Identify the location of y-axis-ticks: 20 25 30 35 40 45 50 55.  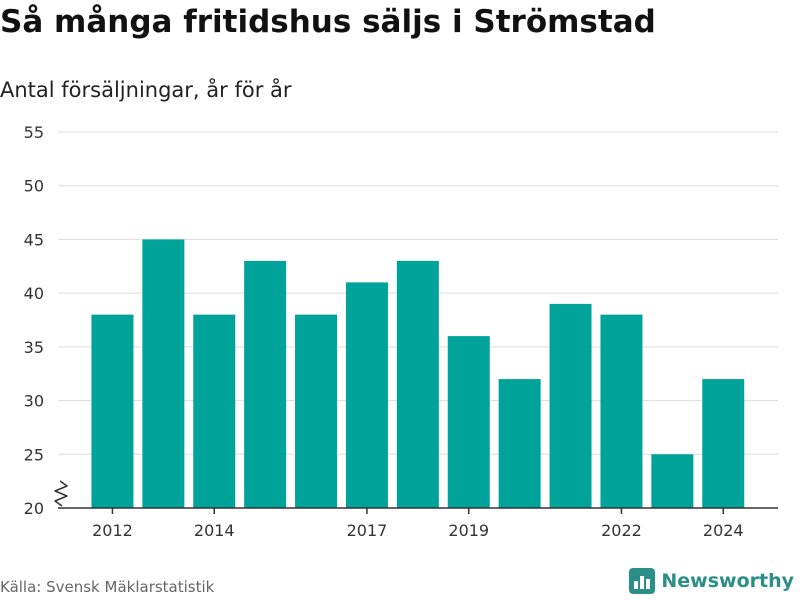
(34, 320).